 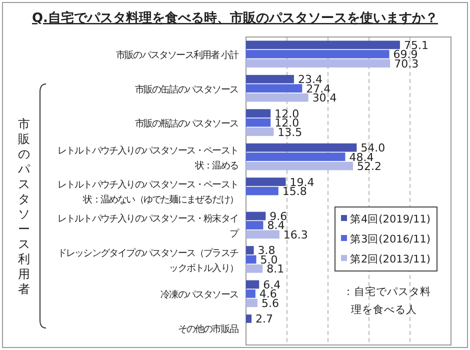 I want to click on y-tick-label: レトルトパウチ入りのパスタソース・粉末タイプ, so click(x=148, y=226).